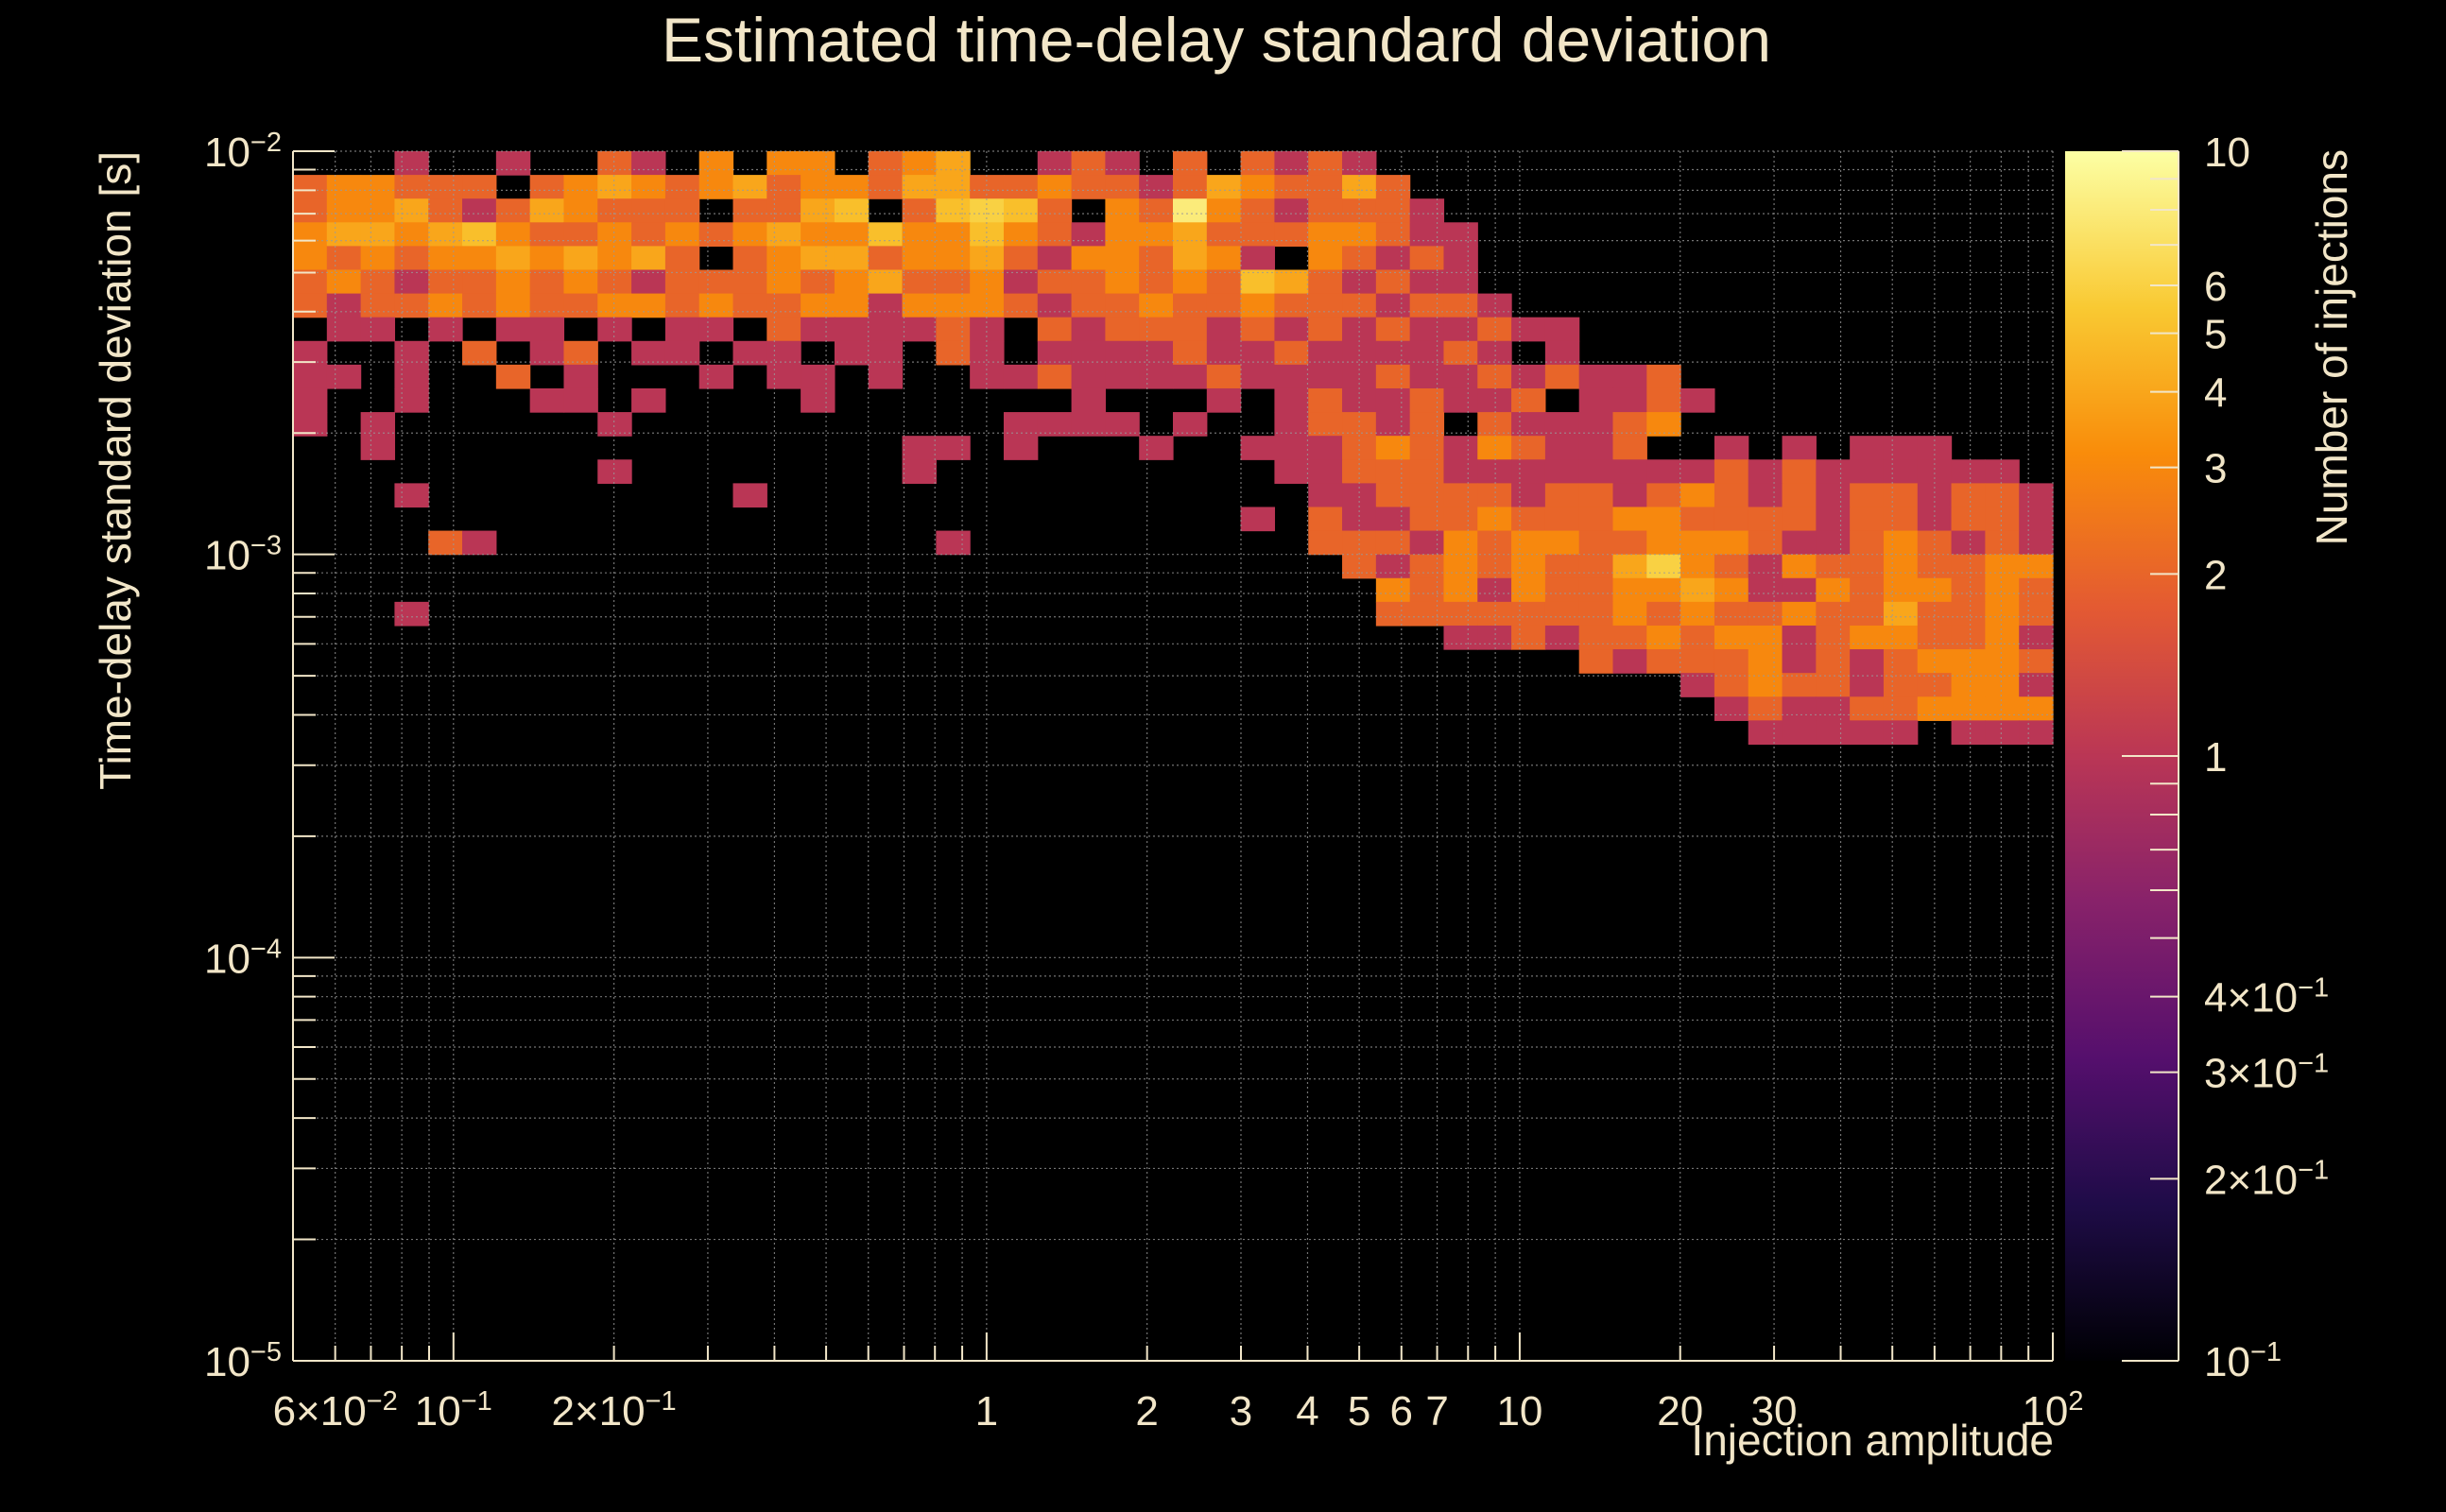 This screenshot has width=2446, height=1512. What do you see at coordinates (1401, 1411) in the screenshot?
I see `x-tick-label: 6` at bounding box center [1401, 1411].